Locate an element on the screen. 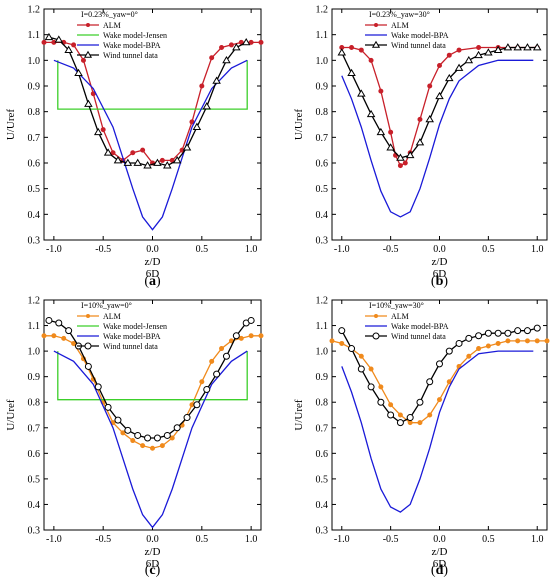 The image size is (550, 577). panel-label-letter: a is located at coordinates (152, 281).